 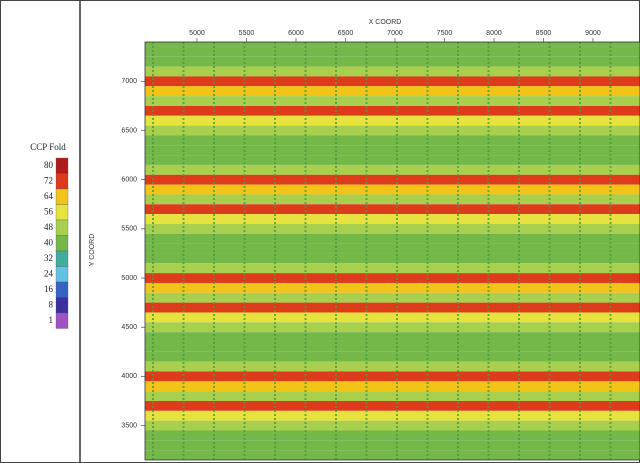 What do you see at coordinates (197, 33) in the screenshot?
I see `x-tick-label: 5000` at bounding box center [197, 33].